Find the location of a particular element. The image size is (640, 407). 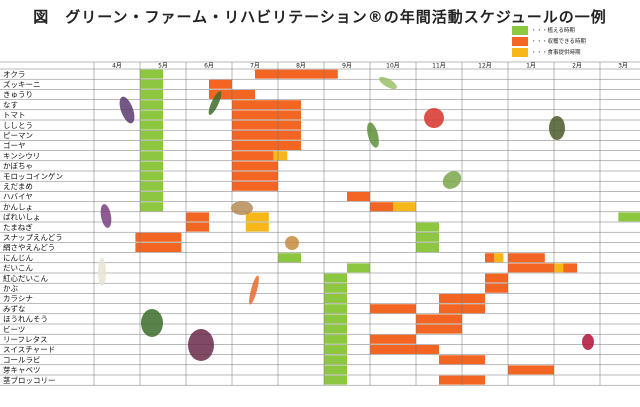

row-label: カラシナ is located at coordinates (18, 298).